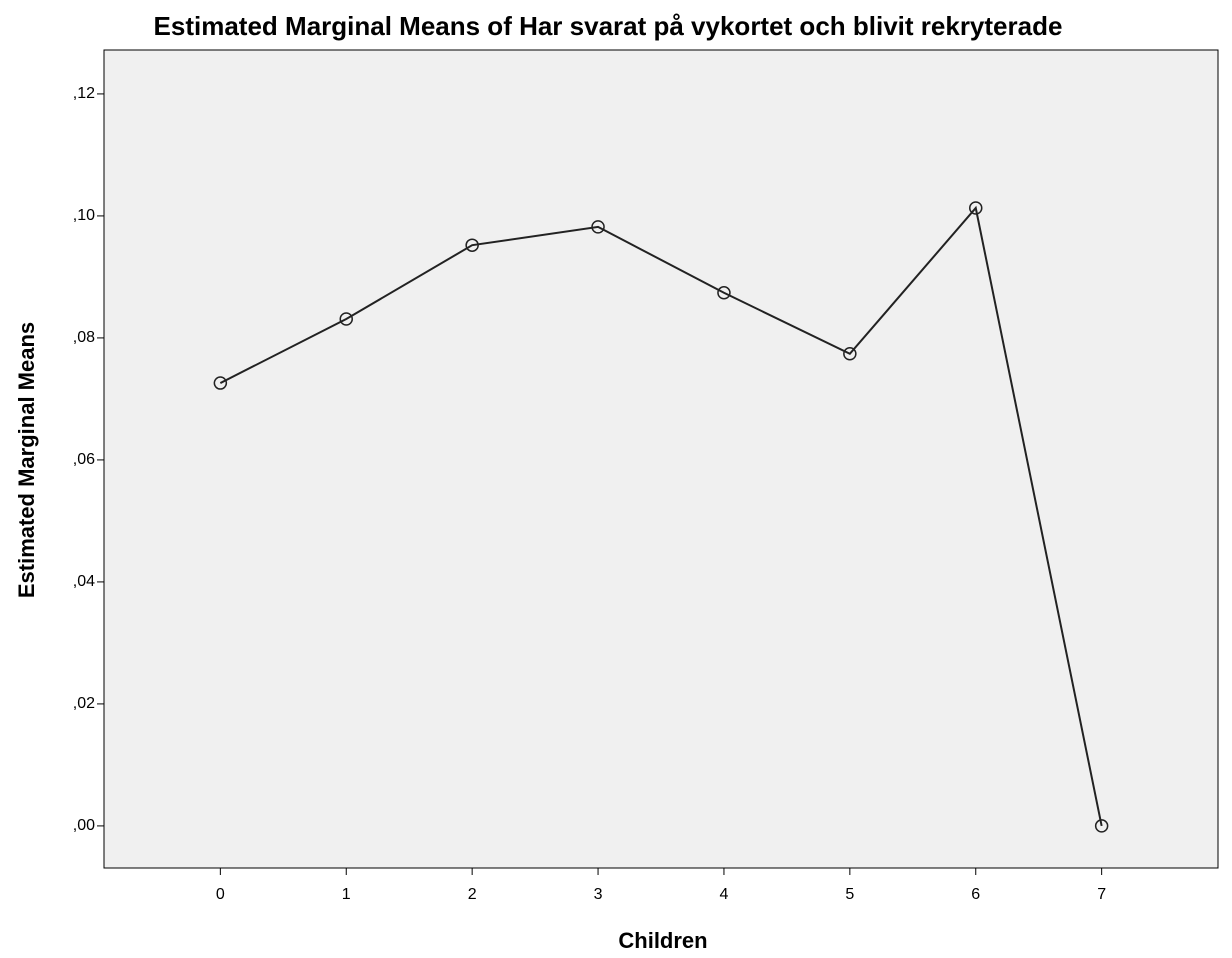 The width and height of the screenshot is (1232, 958). I want to click on y-tick-label: ,00, so click(84, 825).